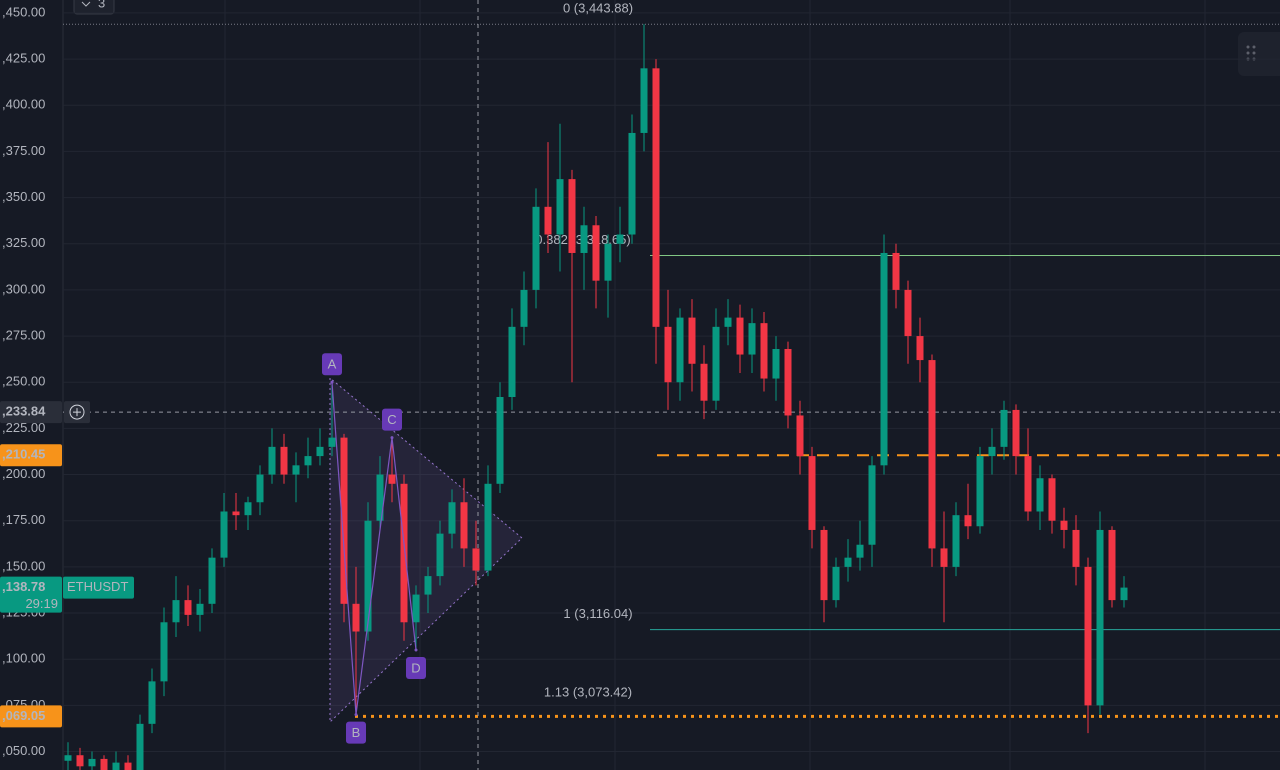 The image size is (1280, 770). What do you see at coordinates (77, 412) in the screenshot?
I see `add-alert-button` at bounding box center [77, 412].